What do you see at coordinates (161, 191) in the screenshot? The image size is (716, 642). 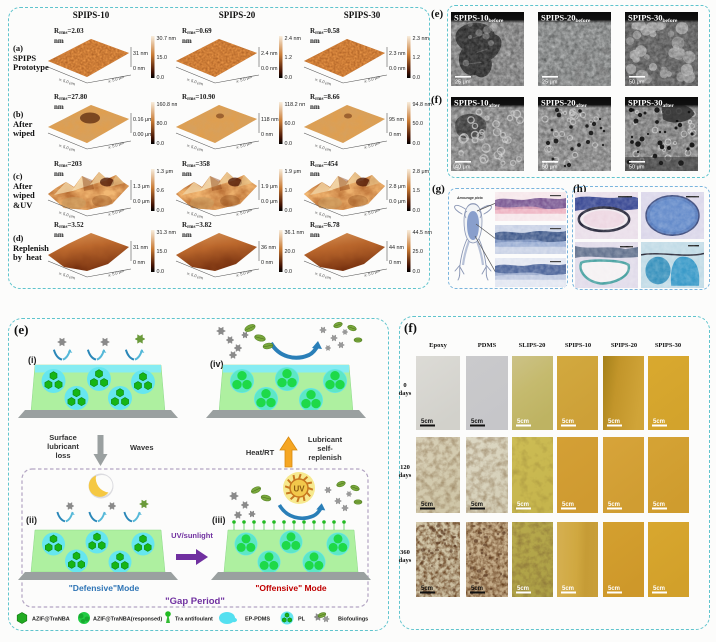 I see `svg-text: 0.6` at bounding box center [161, 191].